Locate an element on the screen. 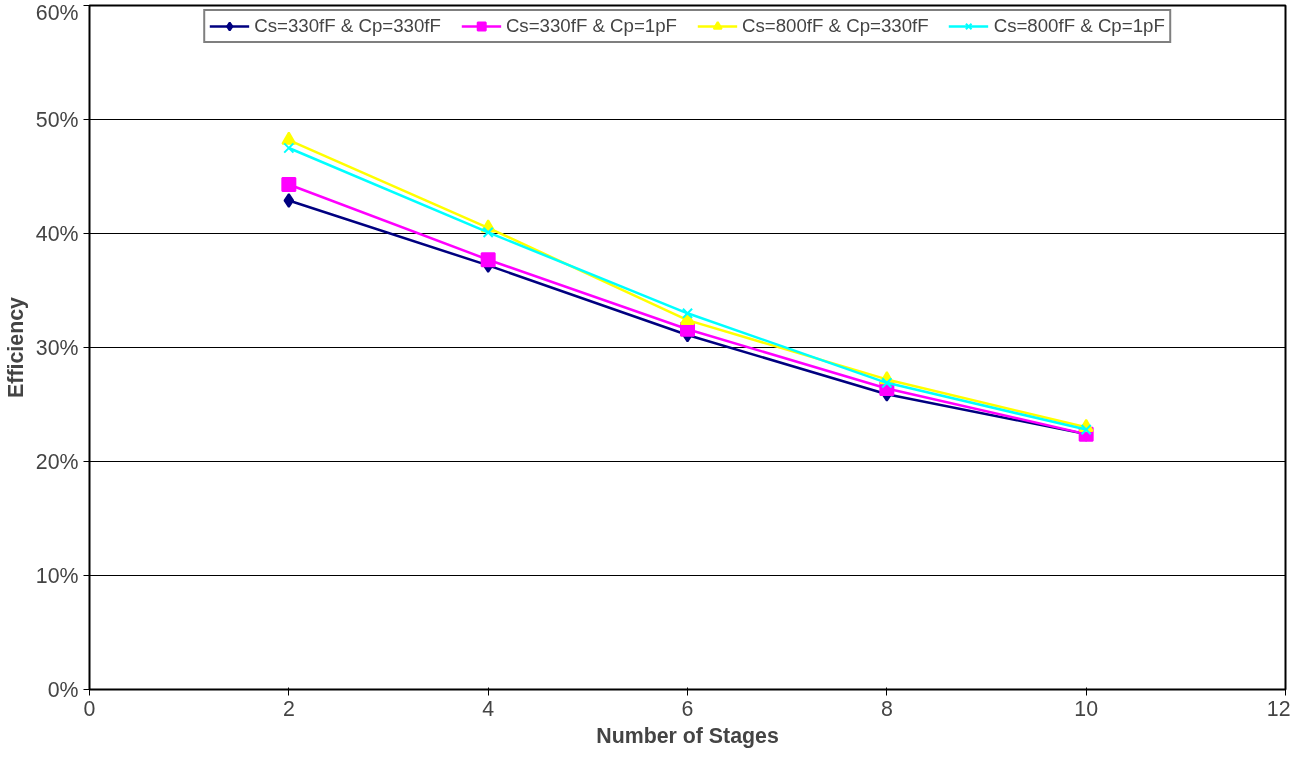  y-tick-label: 40% is located at coordinates (57, 233).